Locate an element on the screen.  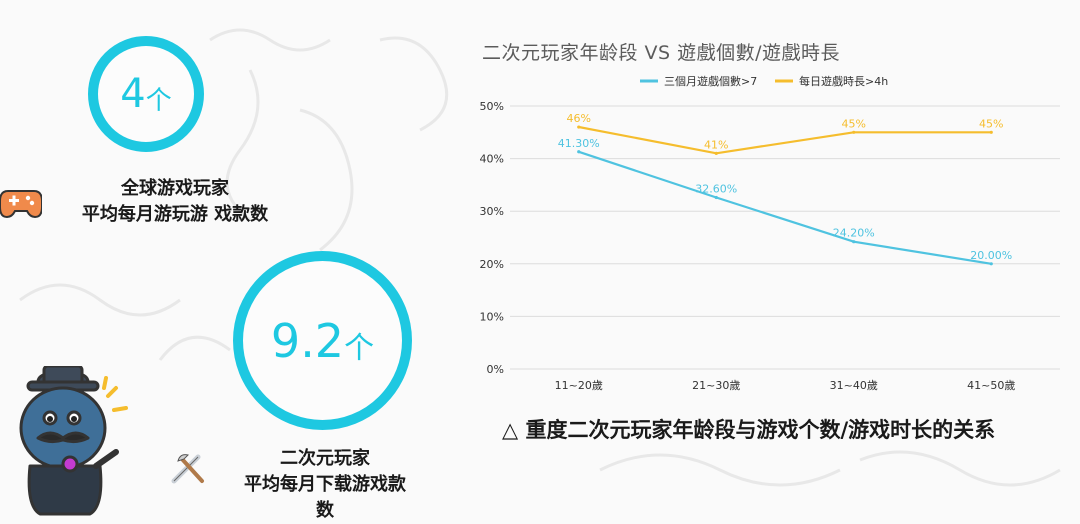
stat2-line1: 二次元玩家 is located at coordinates (325, 458).